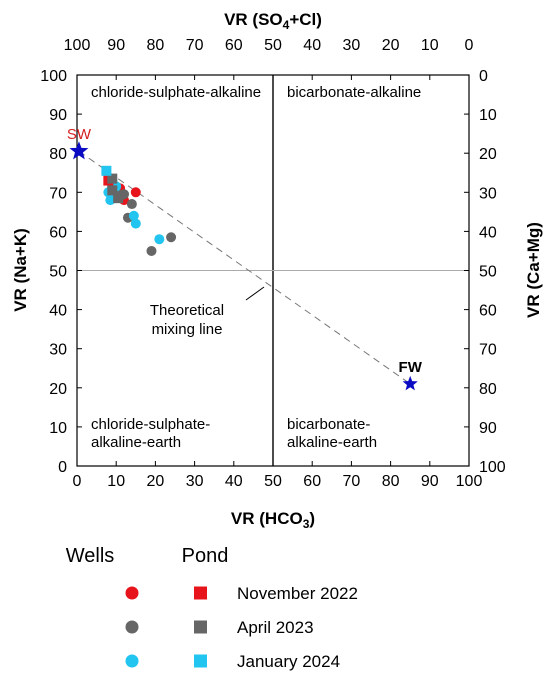 The width and height of the screenshot is (550, 681). Describe the element at coordinates (156, 45) in the screenshot. I see `top-tick-label: 80` at that location.